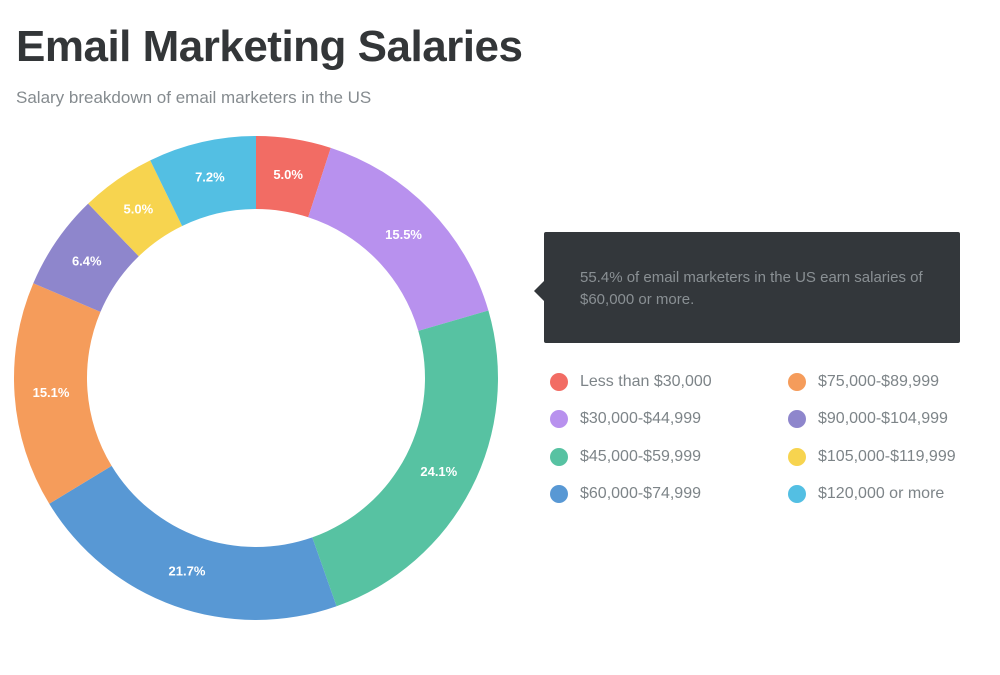 The height and width of the screenshot is (675, 1000). I want to click on slice-data-label: 21.7%, so click(187, 571).